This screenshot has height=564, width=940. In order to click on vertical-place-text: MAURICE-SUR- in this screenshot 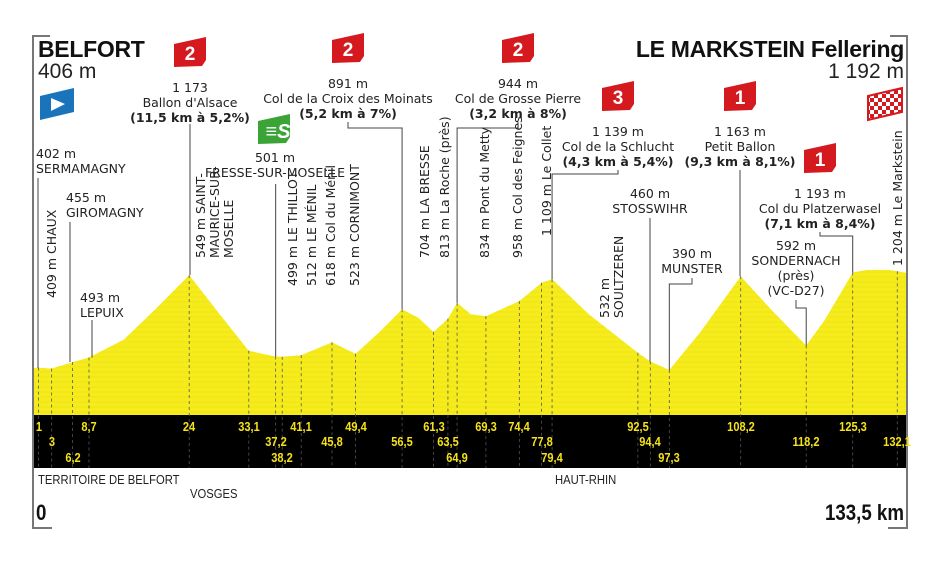, I will do `click(214, 212)`.